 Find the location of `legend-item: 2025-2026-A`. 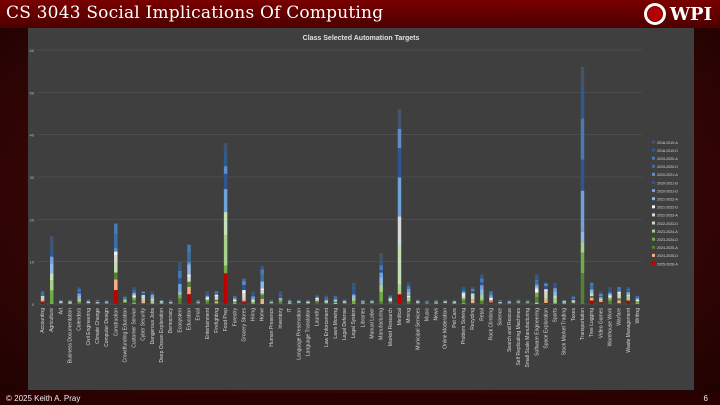

legend-item: 2025-2026-A is located at coordinates (665, 264).